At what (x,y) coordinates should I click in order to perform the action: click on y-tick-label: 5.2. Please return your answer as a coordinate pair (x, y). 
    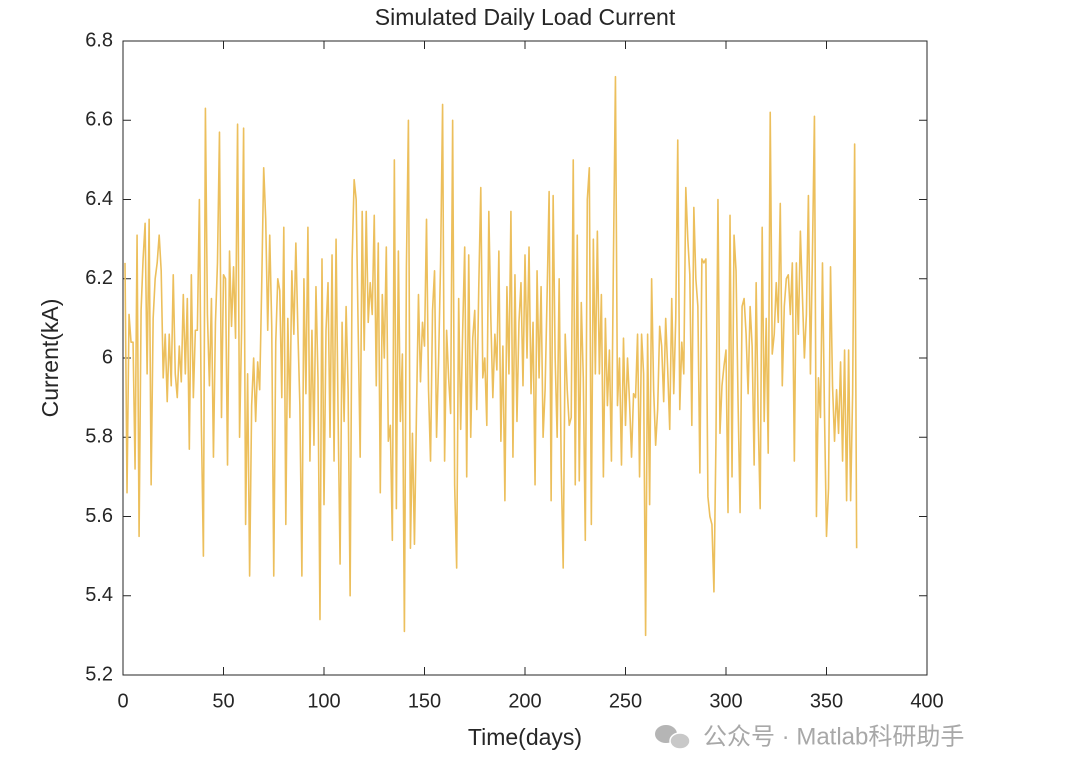
    Looking at the image, I should click on (99, 674).